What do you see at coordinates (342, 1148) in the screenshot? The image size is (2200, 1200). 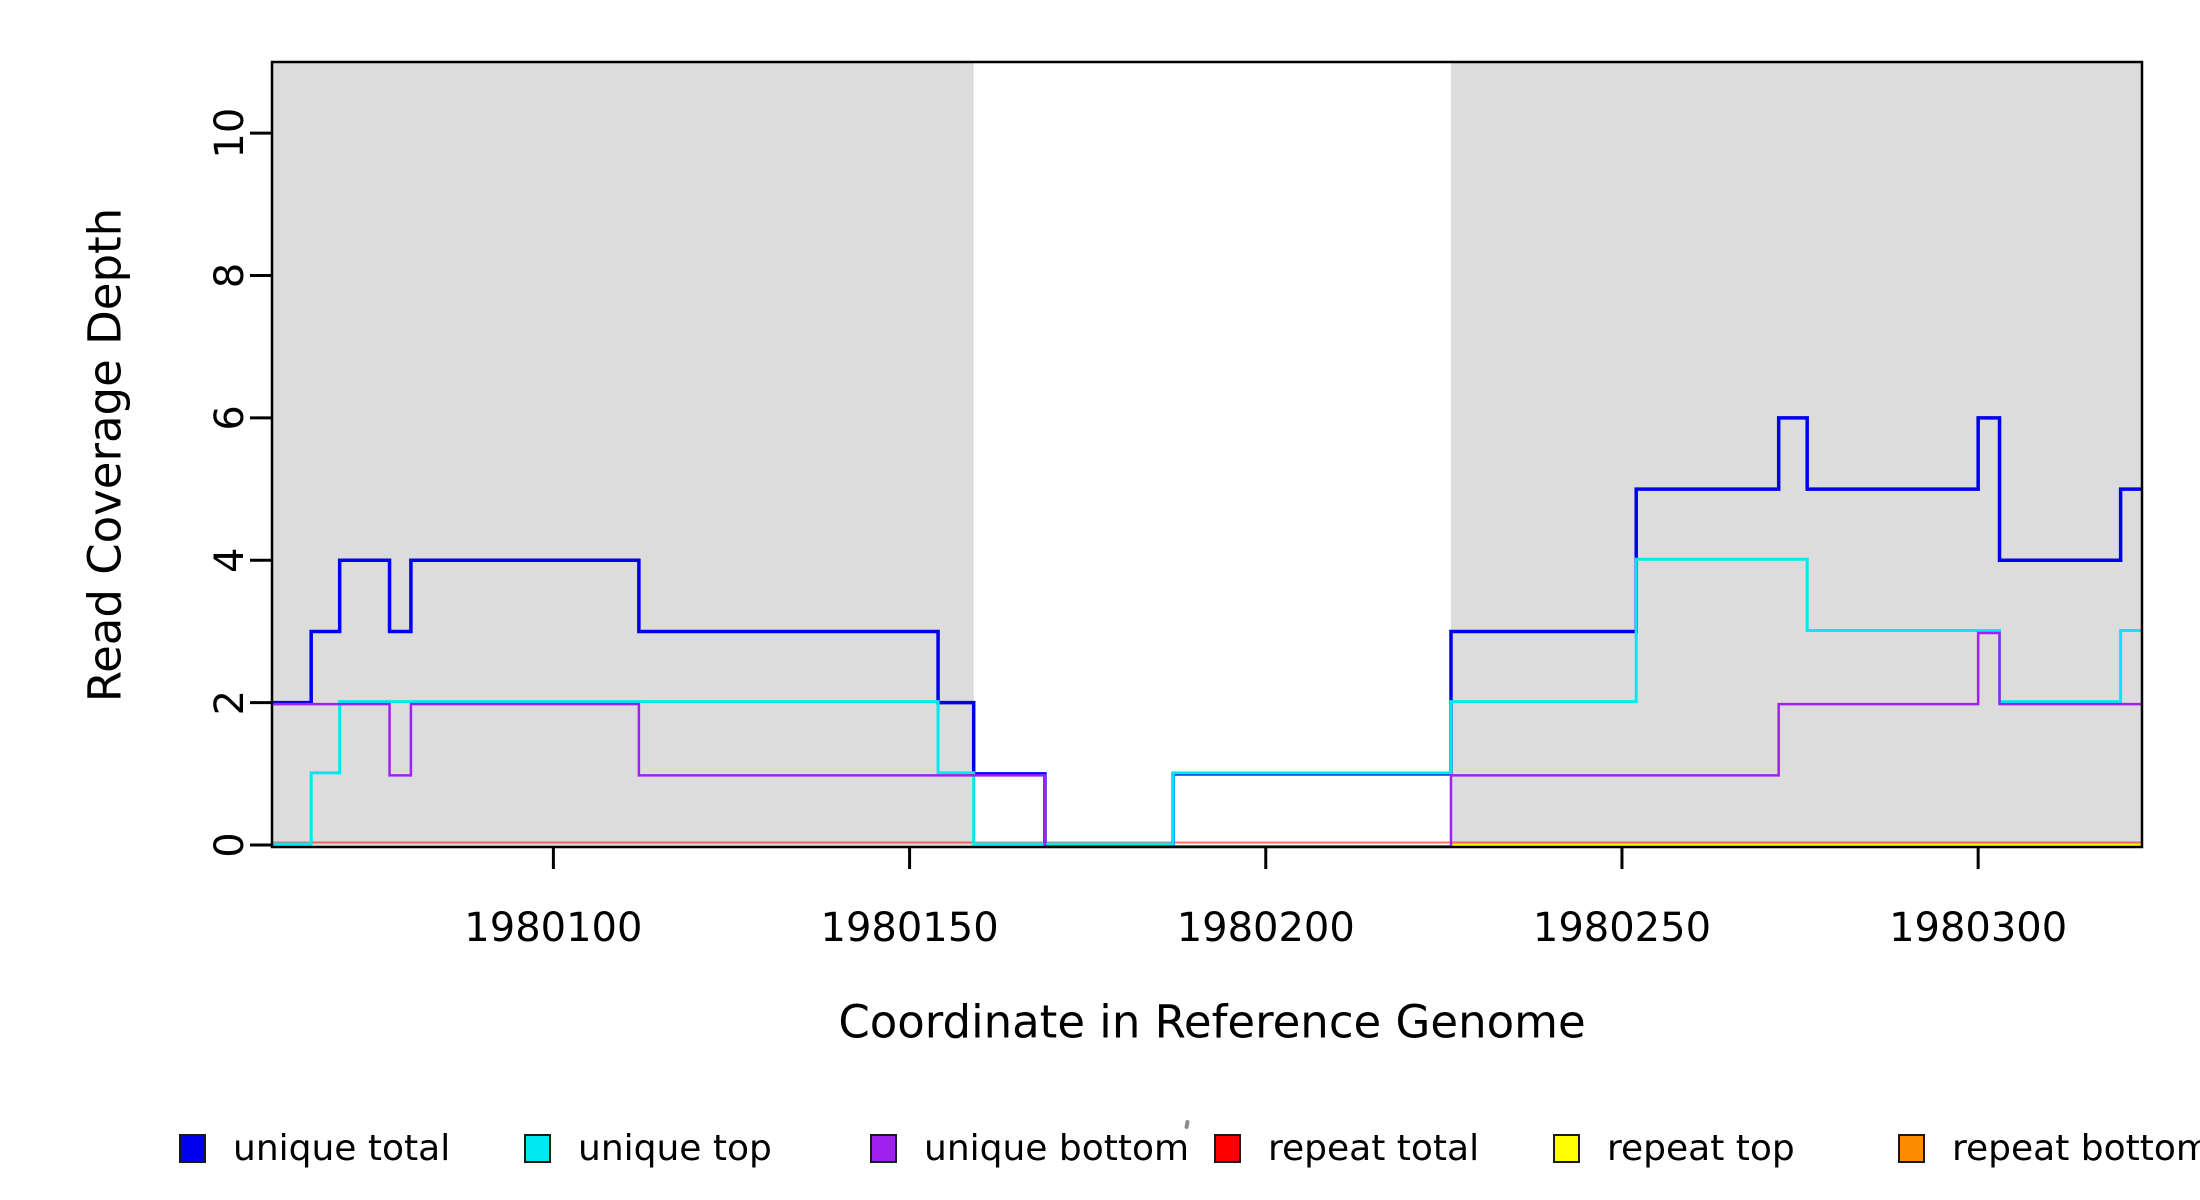 I see `legend-label: unique total` at bounding box center [342, 1148].